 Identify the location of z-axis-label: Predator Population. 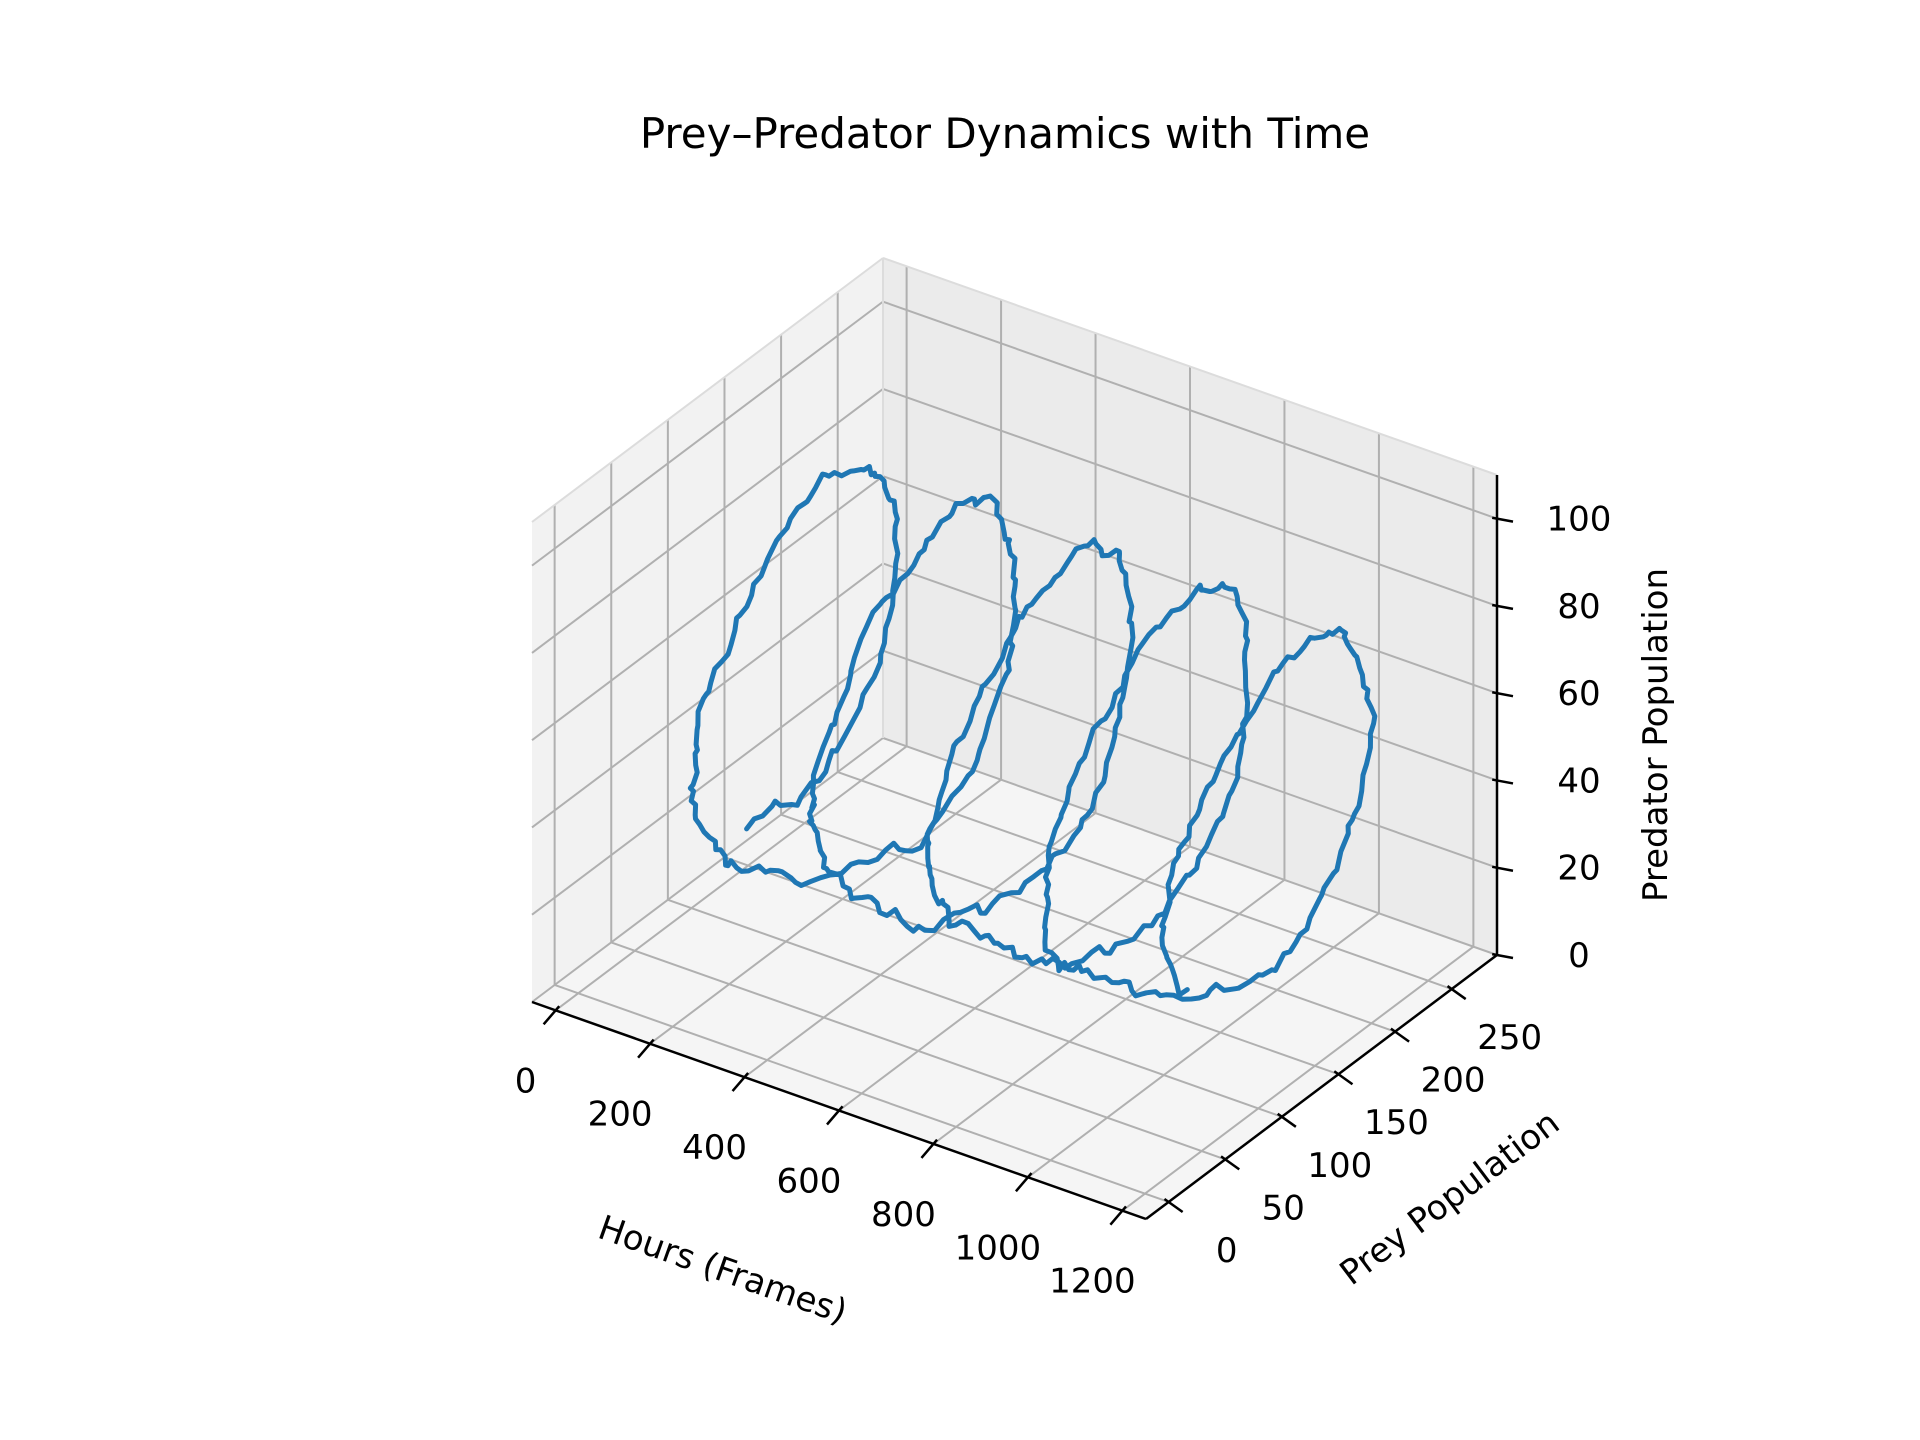
(1656, 735).